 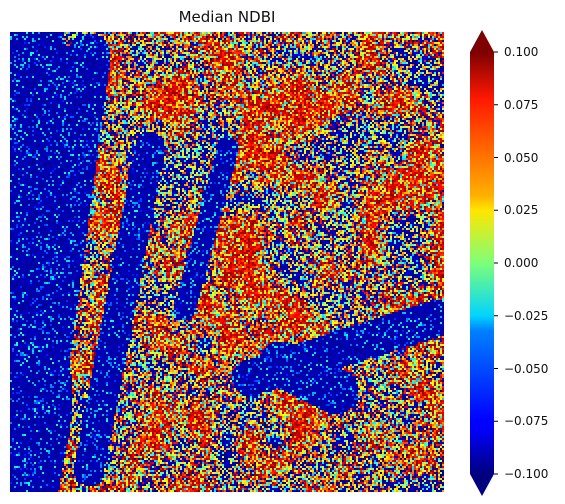 I want to click on colorbar-extend-bottom, so click(x=482, y=485).